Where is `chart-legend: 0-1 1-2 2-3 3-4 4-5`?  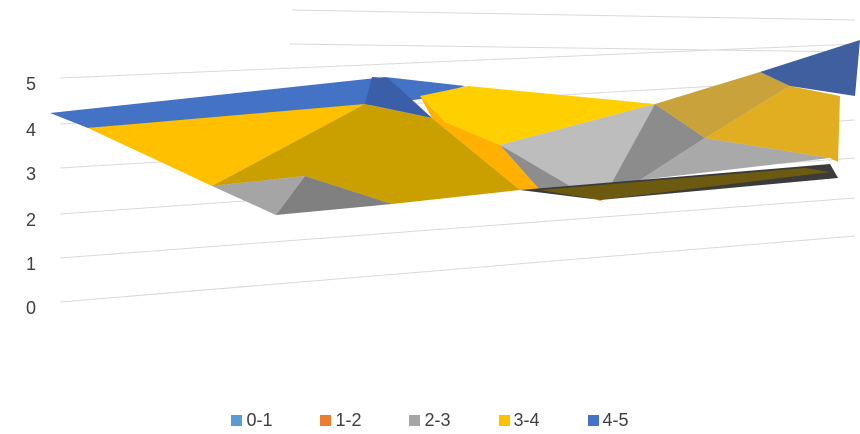
chart-legend: 0-1 1-2 2-3 3-4 4-5 is located at coordinates (430, 420).